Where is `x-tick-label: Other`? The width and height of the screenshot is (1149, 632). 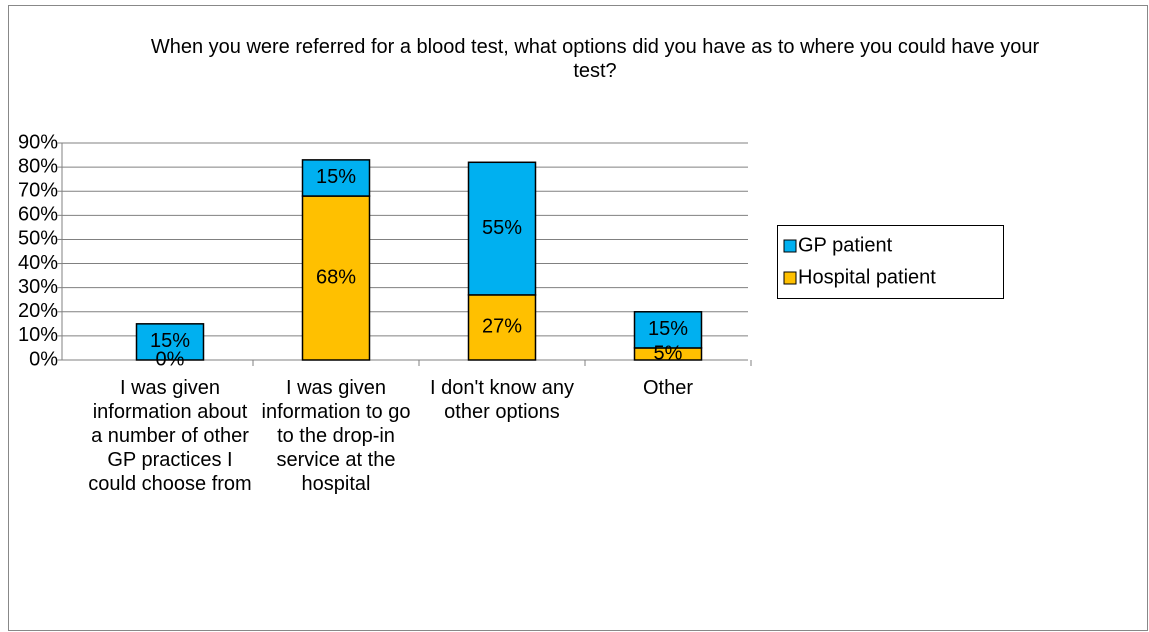 x-tick-label: Other is located at coordinates (668, 388).